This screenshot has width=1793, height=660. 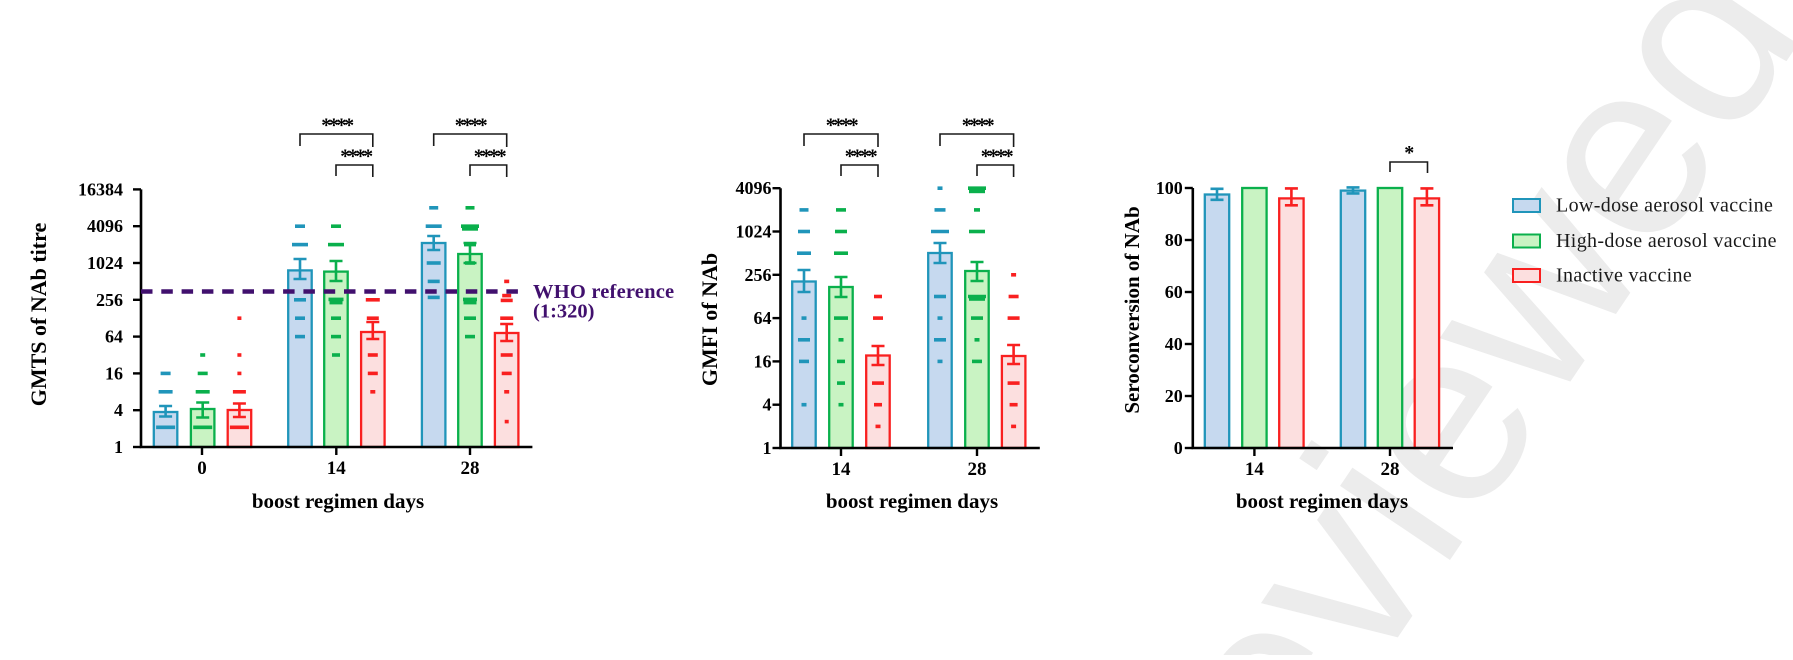 What do you see at coordinates (1174, 240) in the screenshot?
I see `svg-text: 80` at bounding box center [1174, 240].